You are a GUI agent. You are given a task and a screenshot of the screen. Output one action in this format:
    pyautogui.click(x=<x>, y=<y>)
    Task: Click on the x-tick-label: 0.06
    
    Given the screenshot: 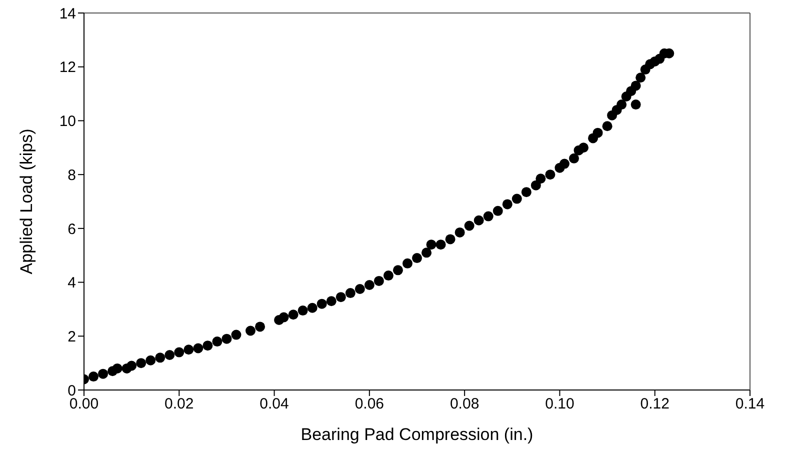 What is the action you would take?
    pyautogui.click(x=369, y=404)
    